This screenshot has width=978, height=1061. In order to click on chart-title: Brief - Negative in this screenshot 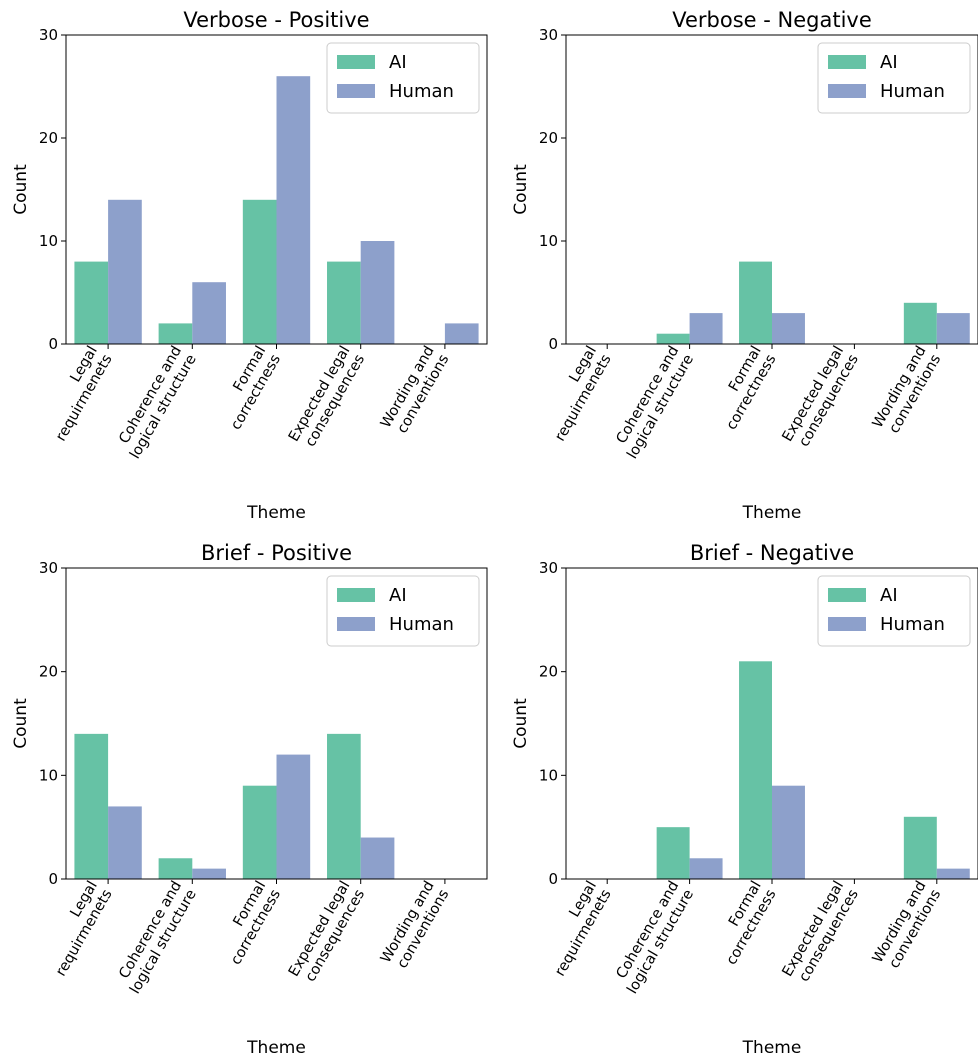, I will do `click(772, 553)`.